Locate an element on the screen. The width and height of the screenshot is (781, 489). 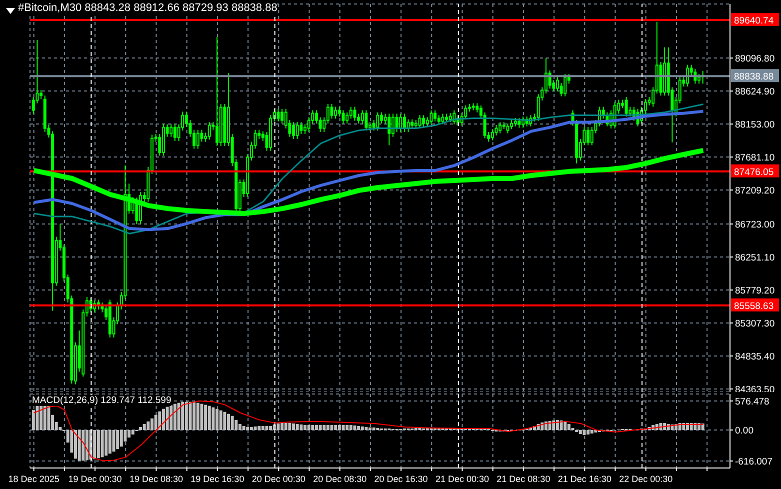
chart-title: #Bitcoin,M30 88843.28 88912.66 88729.93 88838.88 is located at coordinates (148, 8).